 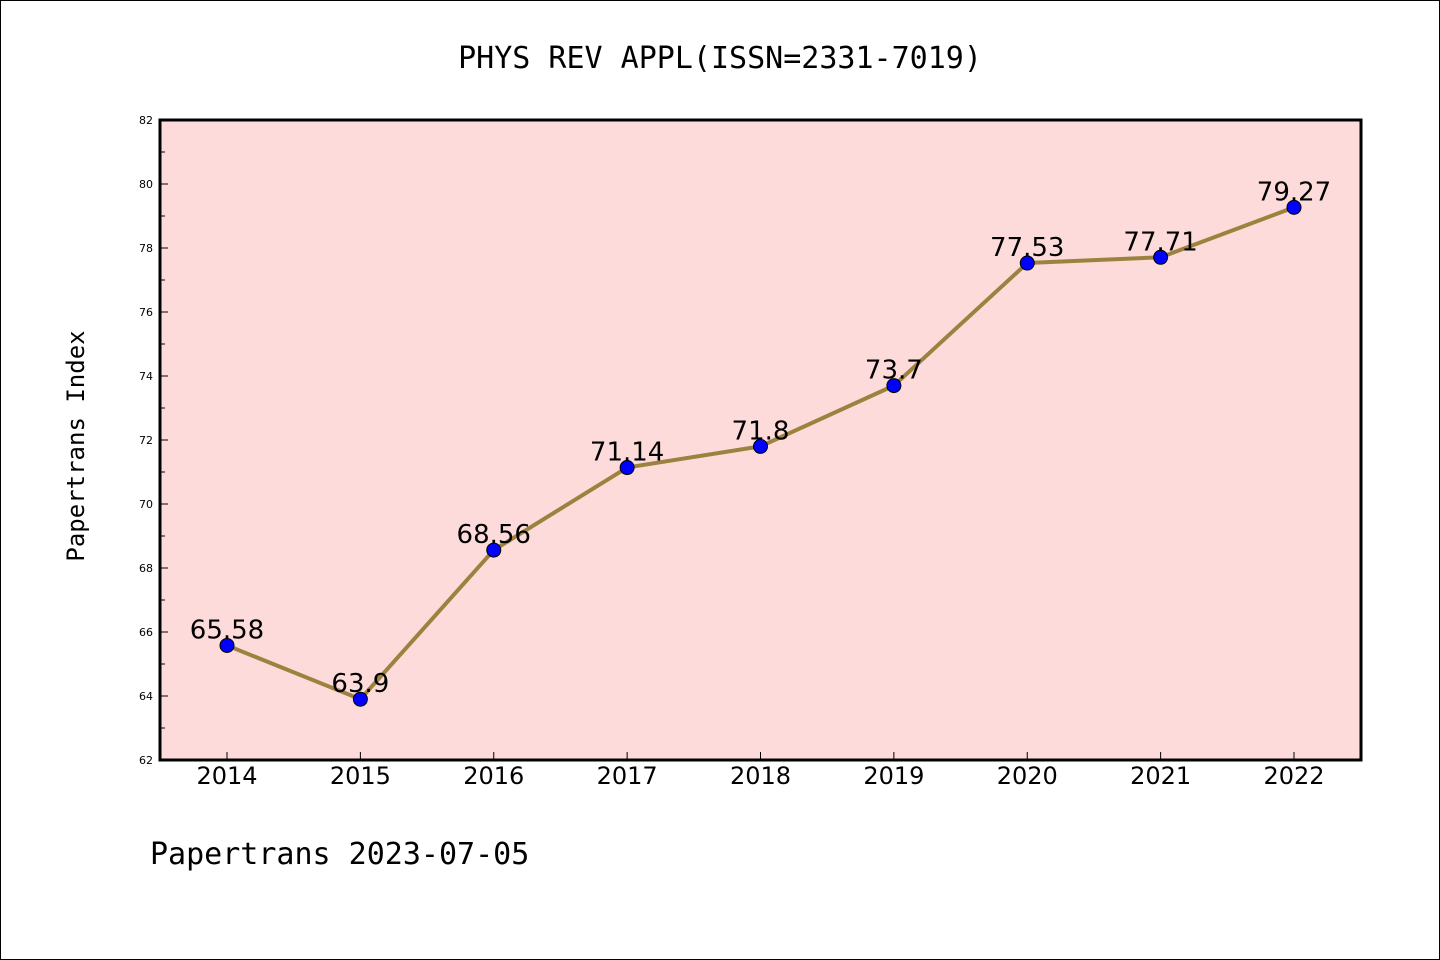 I want to click on y-axis-ticks: 62 64 66 68 70 72 74 76 78 80 82, so click(x=153, y=440).